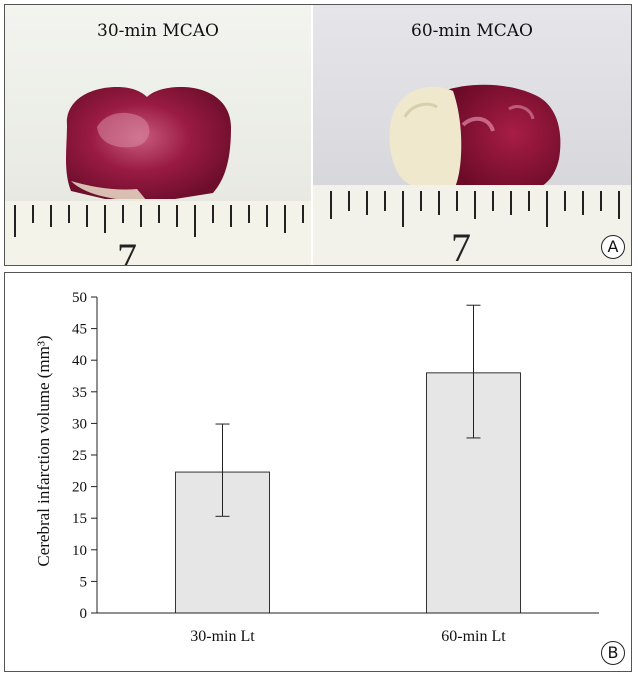 Image resolution: width=638 pixels, height=676 pixels. Describe the element at coordinates (79, 456) in the screenshot. I see `y-tick-label: 25` at that location.